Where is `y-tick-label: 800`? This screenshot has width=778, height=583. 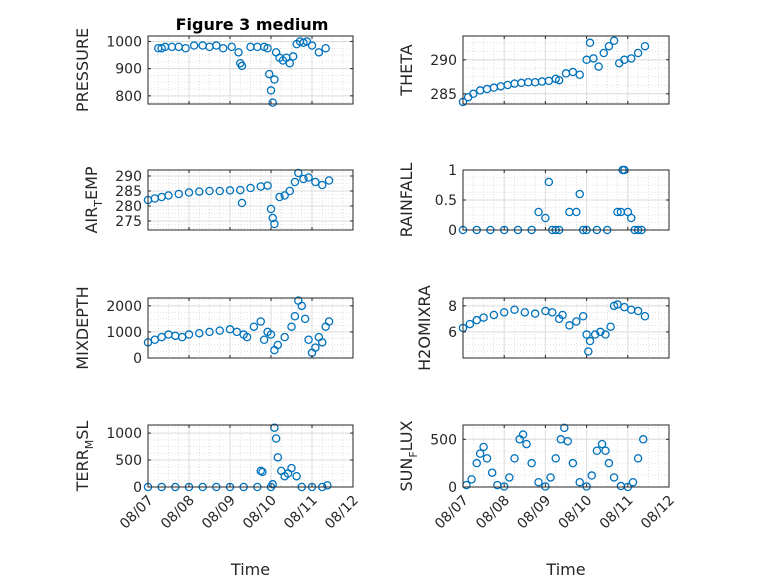
y-tick-label: 800 is located at coordinates (128, 97).